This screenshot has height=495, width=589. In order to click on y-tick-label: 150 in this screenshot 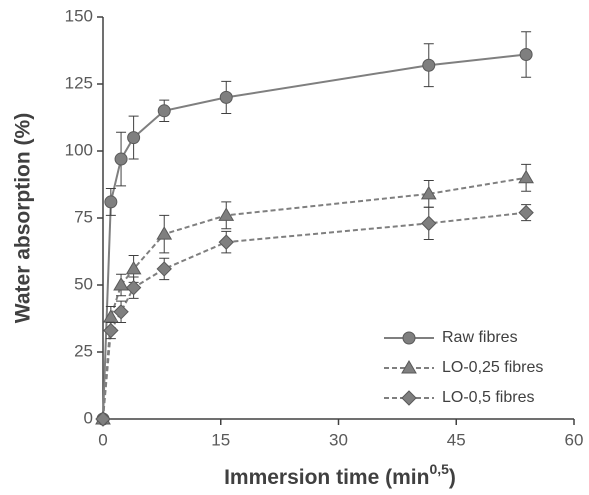, I will do `click(79, 15)`.